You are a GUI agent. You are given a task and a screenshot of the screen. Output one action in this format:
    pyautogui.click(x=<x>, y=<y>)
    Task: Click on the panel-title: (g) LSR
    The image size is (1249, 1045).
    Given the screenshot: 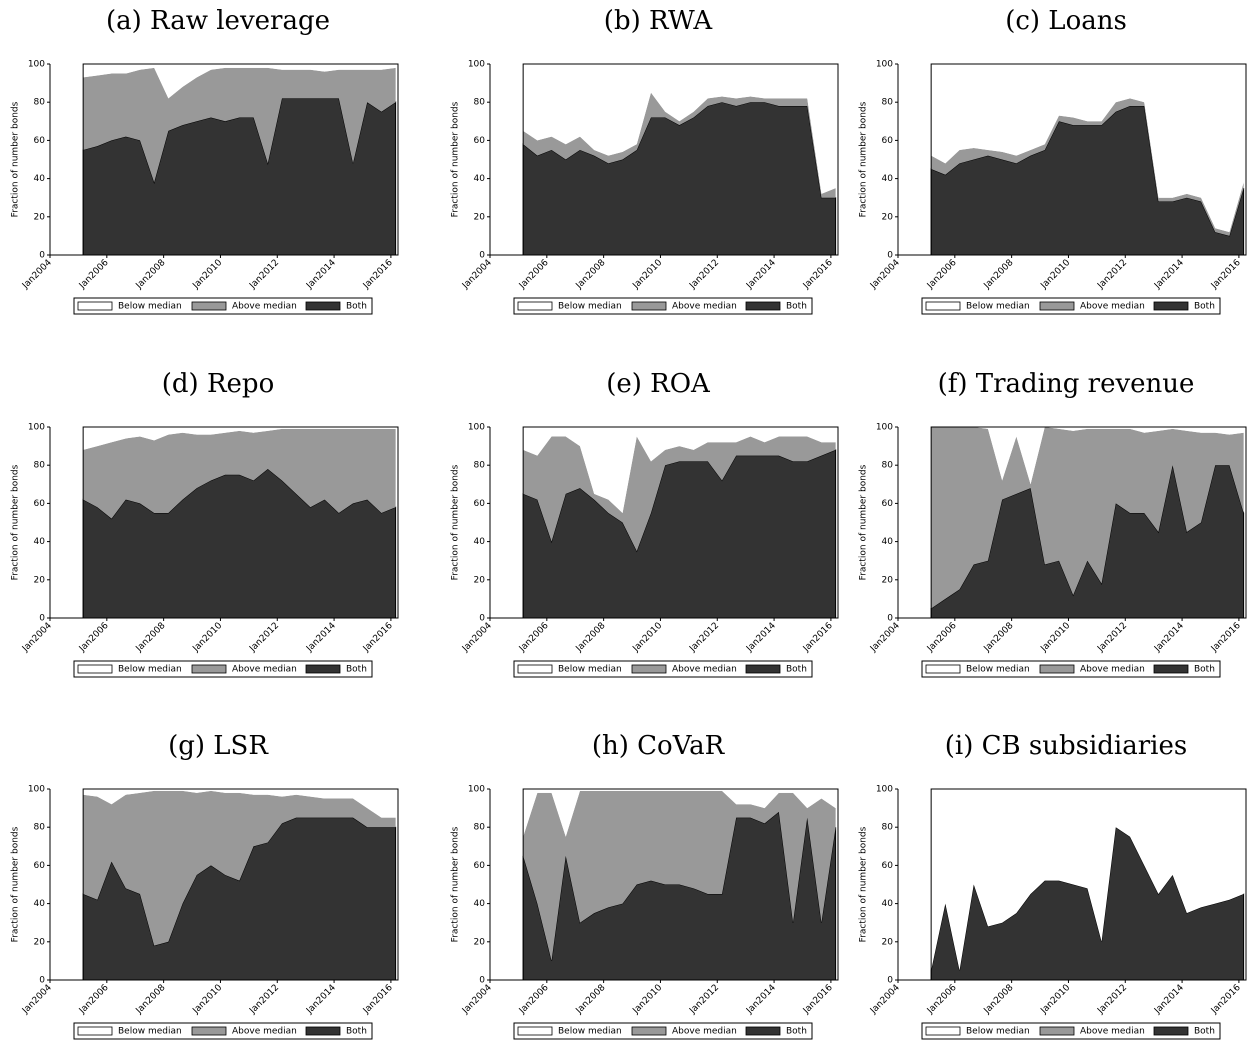 What is the action you would take?
    pyautogui.click(x=218, y=746)
    